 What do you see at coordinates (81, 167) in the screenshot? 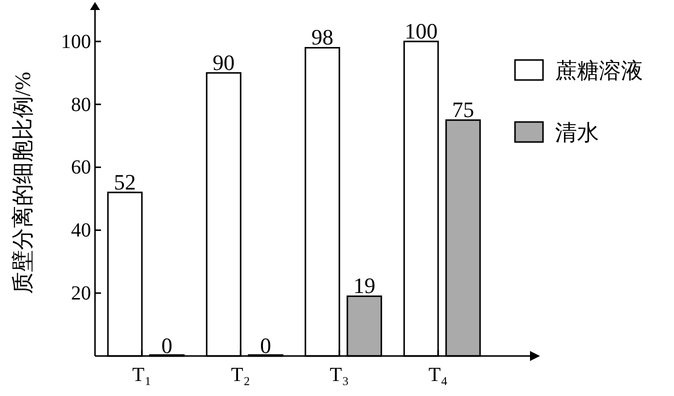
I see `y-tick-label: 60` at bounding box center [81, 167].